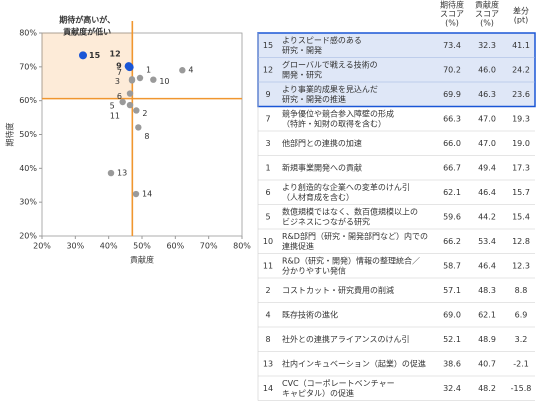 This screenshot has height=412, width=536. What do you see at coordinates (322, 143) in the screenshot?
I see `row-label: 他部門との連携の加速` at bounding box center [322, 143].